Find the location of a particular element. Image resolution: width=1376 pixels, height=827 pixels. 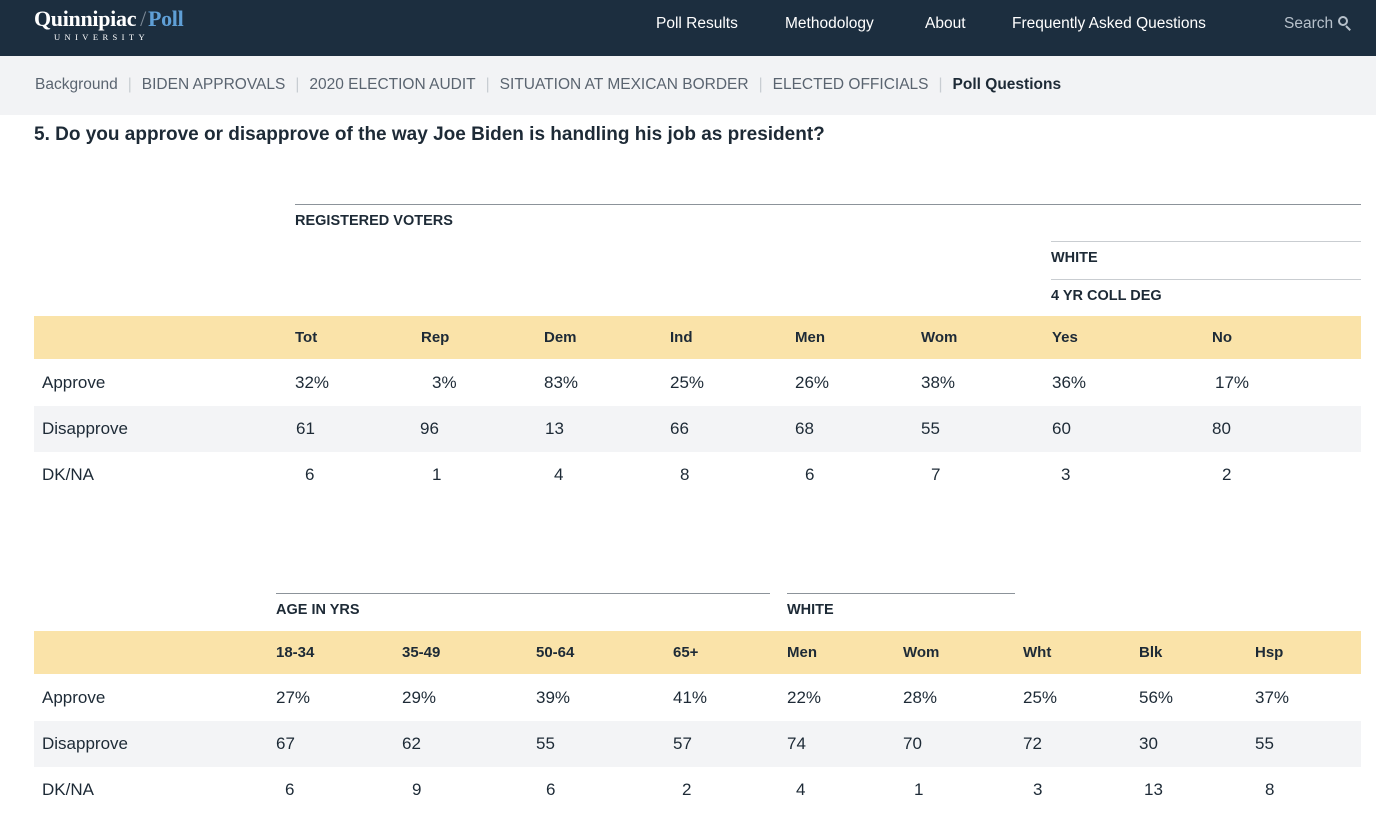

table-row: Disapprove 67 62 55 57 74 70 72 30 55 is located at coordinates (697, 744).